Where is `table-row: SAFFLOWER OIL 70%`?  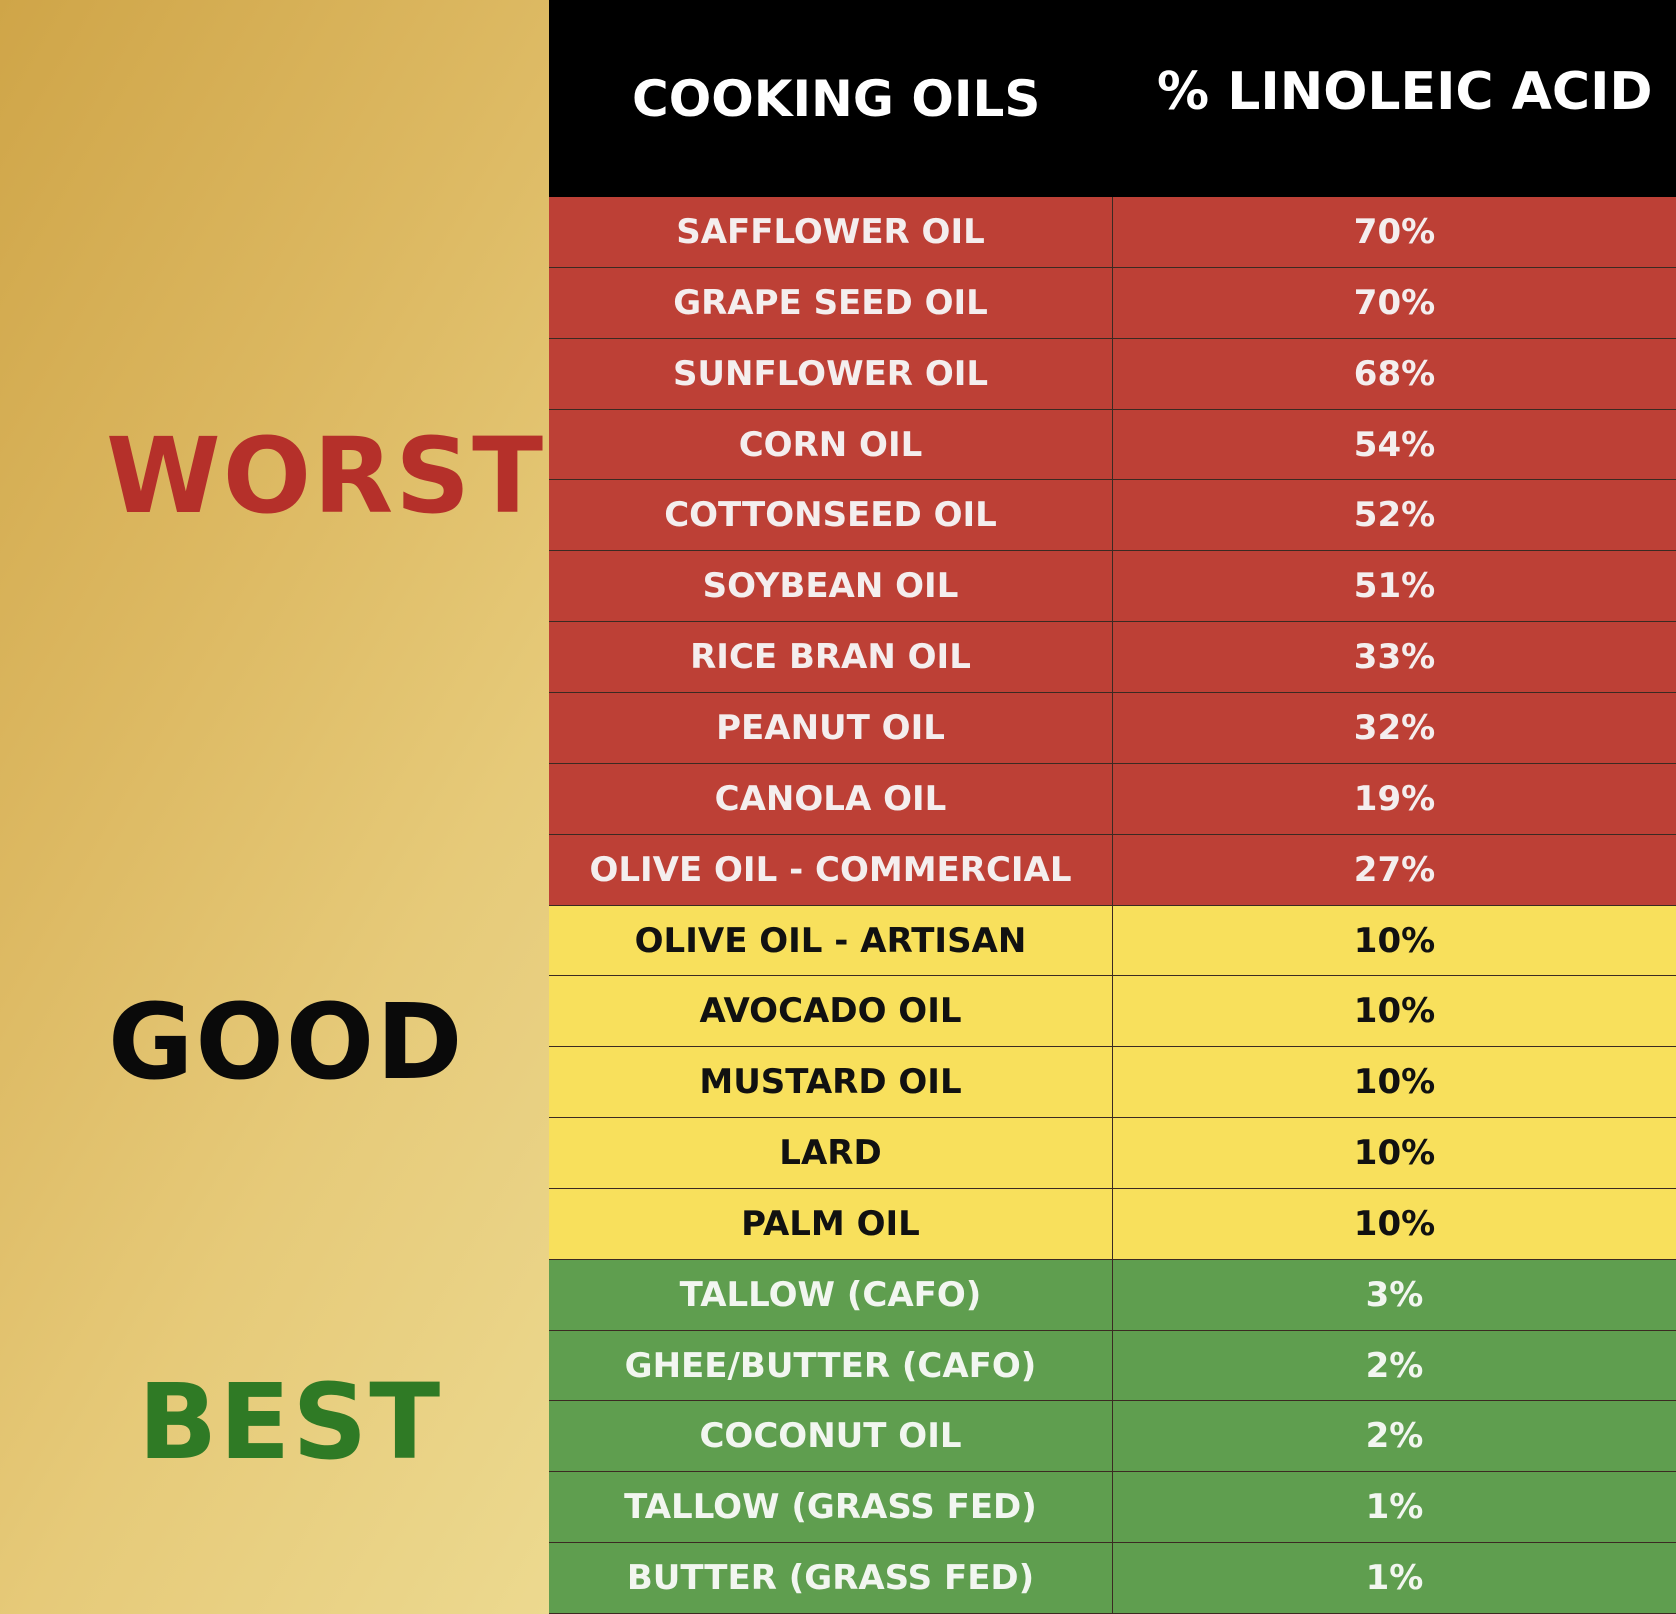
table-row: SAFFLOWER OIL 70% is located at coordinates (1112, 232).